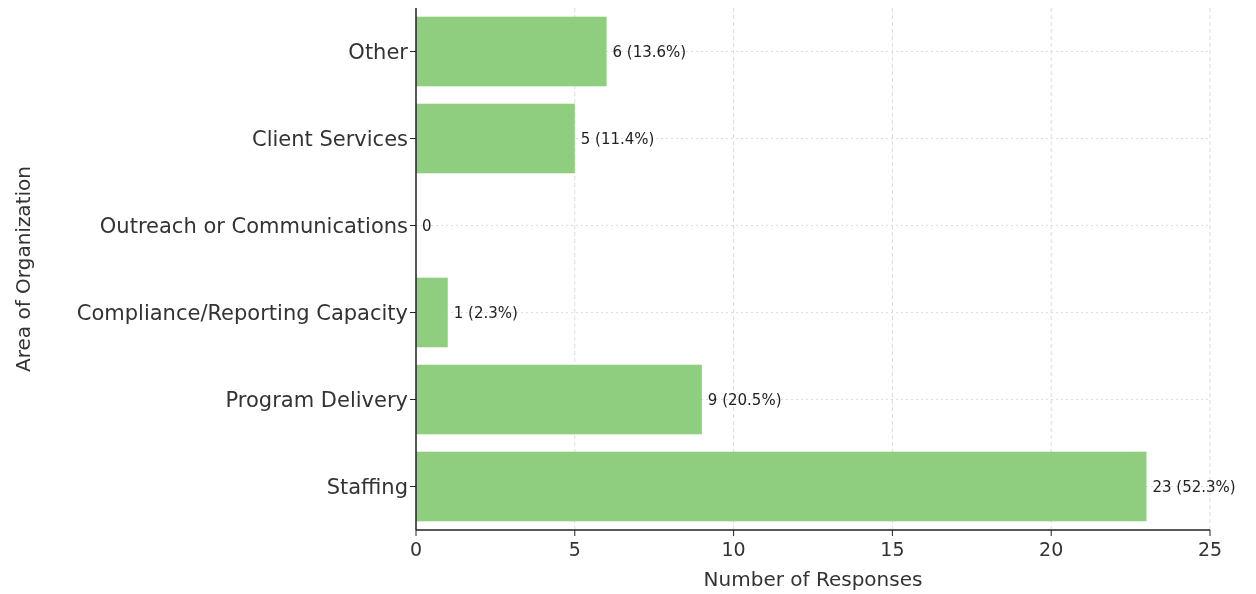 The image size is (1256, 594). I want to click on y-tick-label: Outreach or Communications, so click(253, 225).